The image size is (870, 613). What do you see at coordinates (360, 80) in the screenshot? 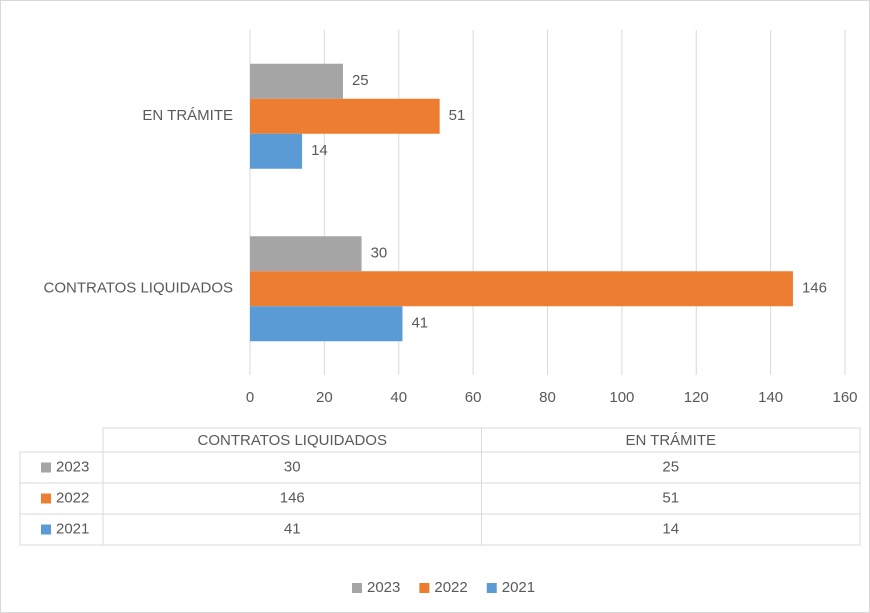
I see `data-label: 25` at bounding box center [360, 80].